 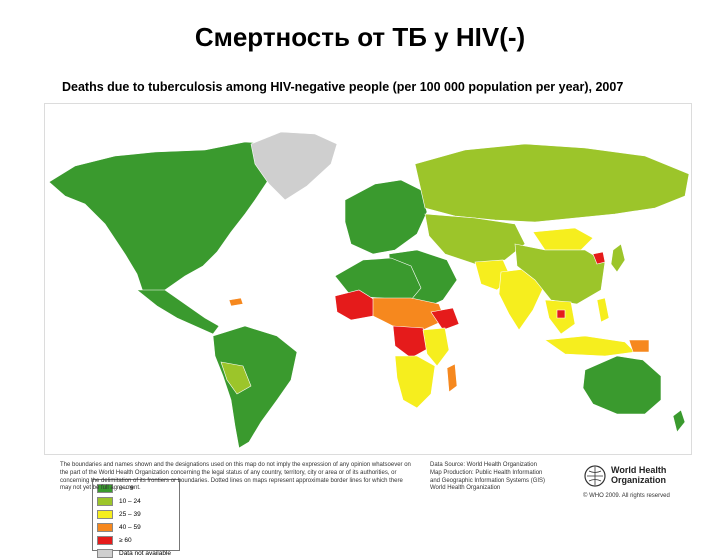 What do you see at coordinates (125, 540) in the screenshot?
I see `legend-label: ≥ 60` at bounding box center [125, 540].